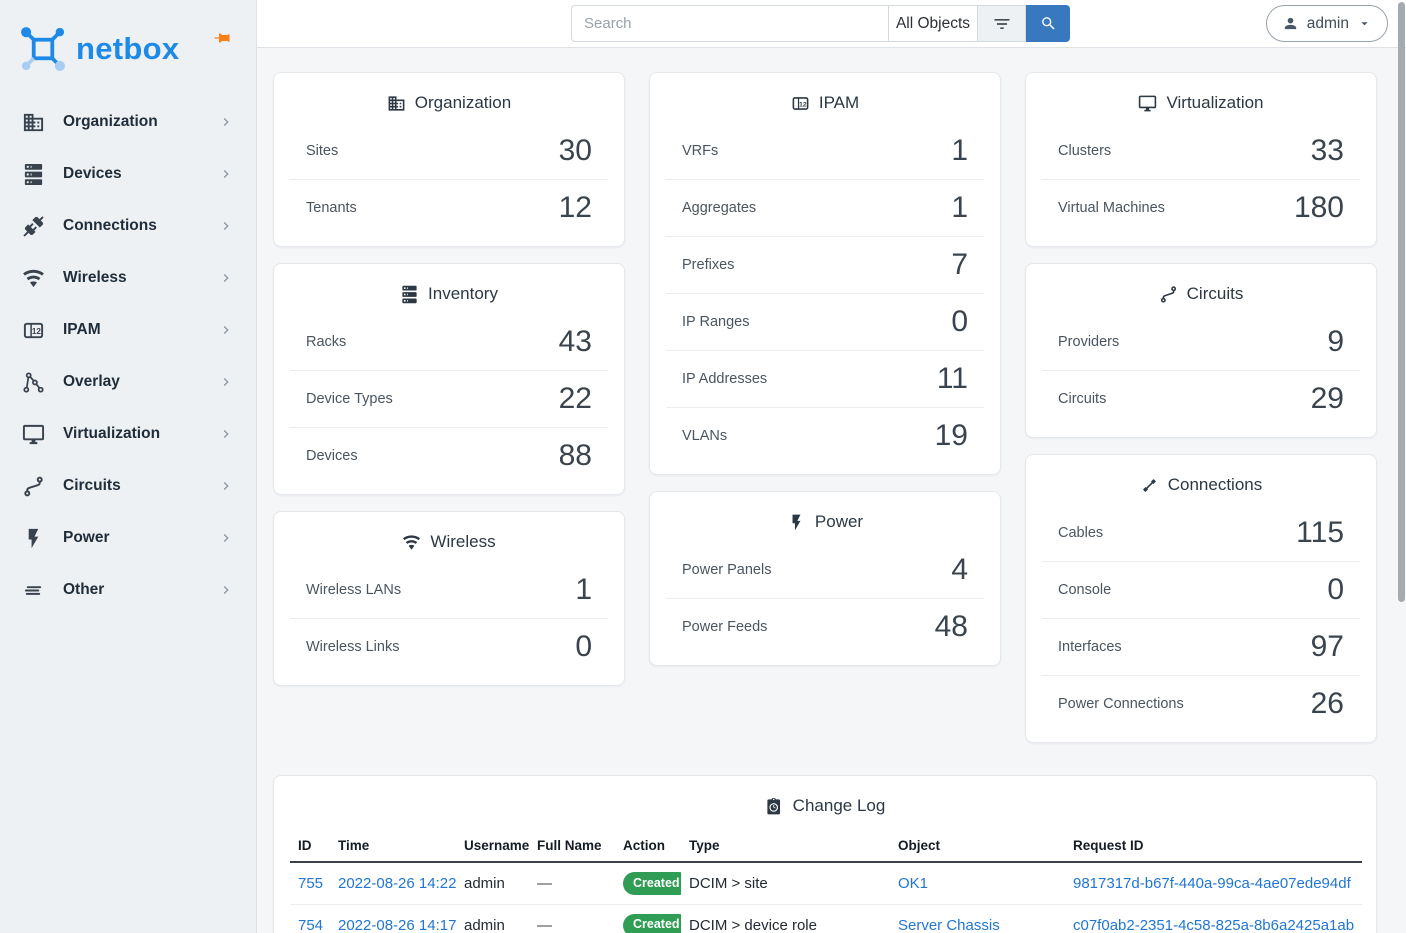 This screenshot has height=933, width=1406. What do you see at coordinates (825, 806) in the screenshot?
I see `changelog-title-row: Change Log` at bounding box center [825, 806].